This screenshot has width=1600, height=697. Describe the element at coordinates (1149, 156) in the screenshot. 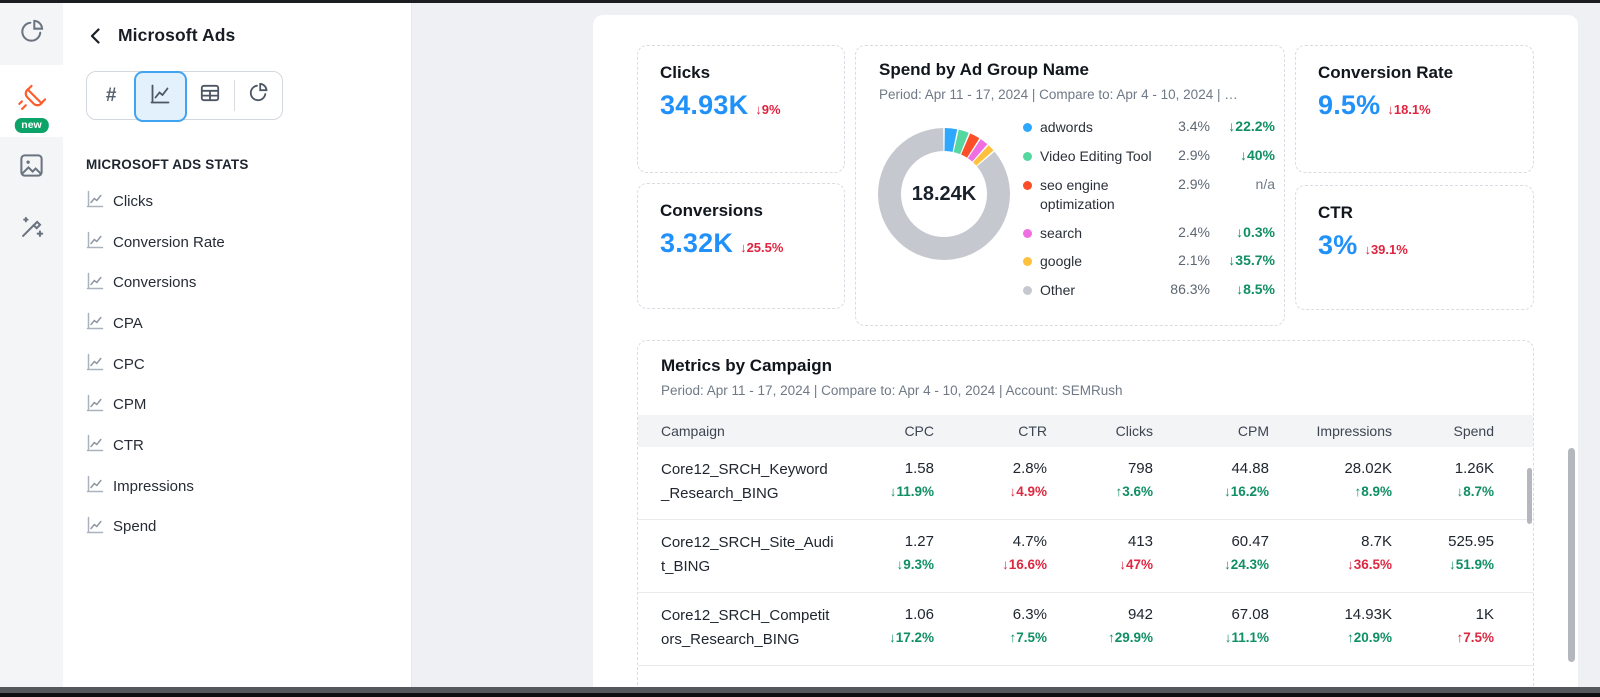

I see `legend-row-video-editing-tool: Video Editing Tool 2.9% ↓40%` at that location.